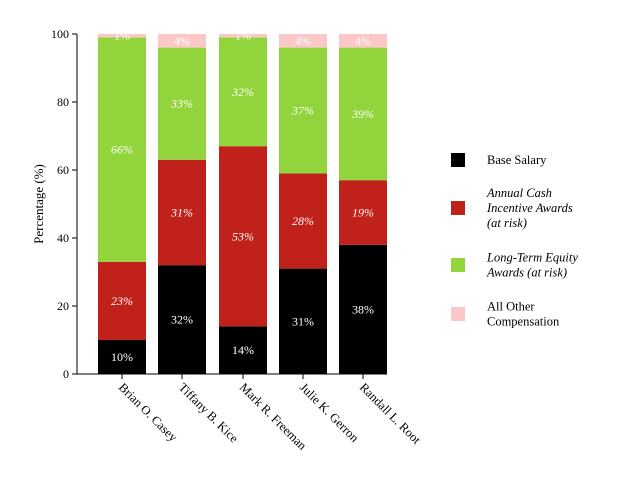  I want to click on data-label: 33%, so click(181, 104).